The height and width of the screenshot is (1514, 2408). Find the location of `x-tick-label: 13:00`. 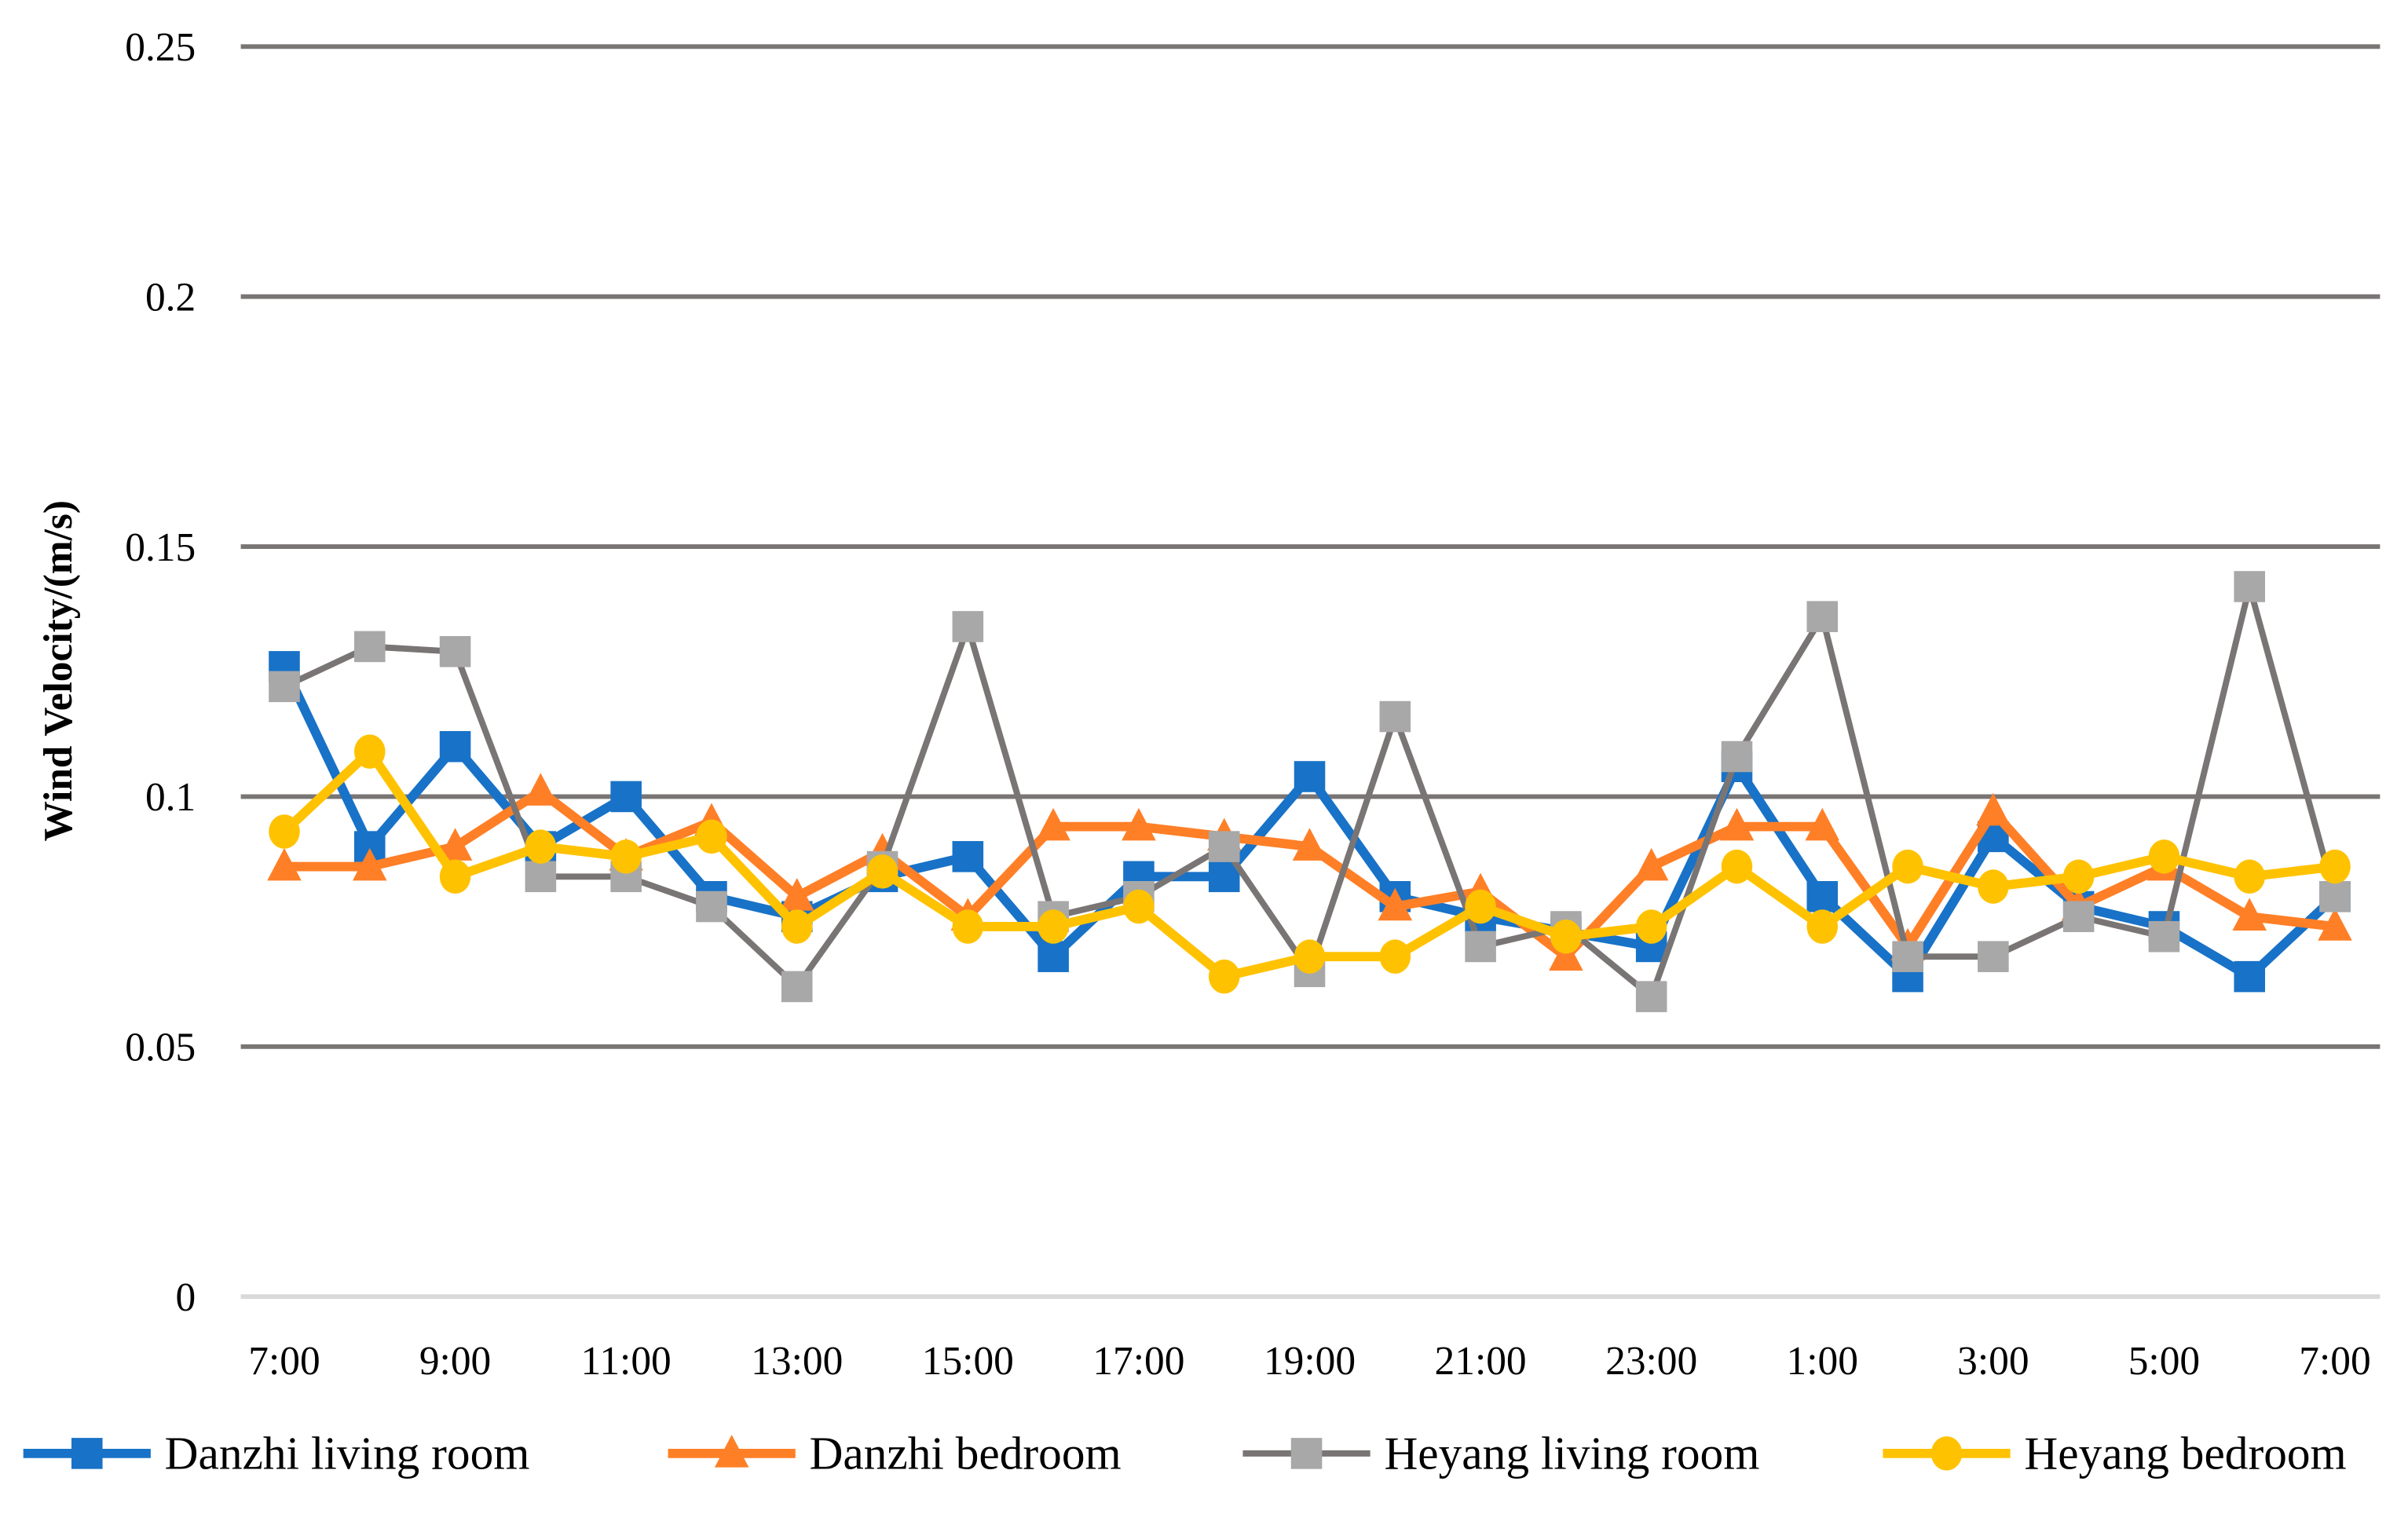

x-tick-label: 13:00 is located at coordinates (797, 1361).